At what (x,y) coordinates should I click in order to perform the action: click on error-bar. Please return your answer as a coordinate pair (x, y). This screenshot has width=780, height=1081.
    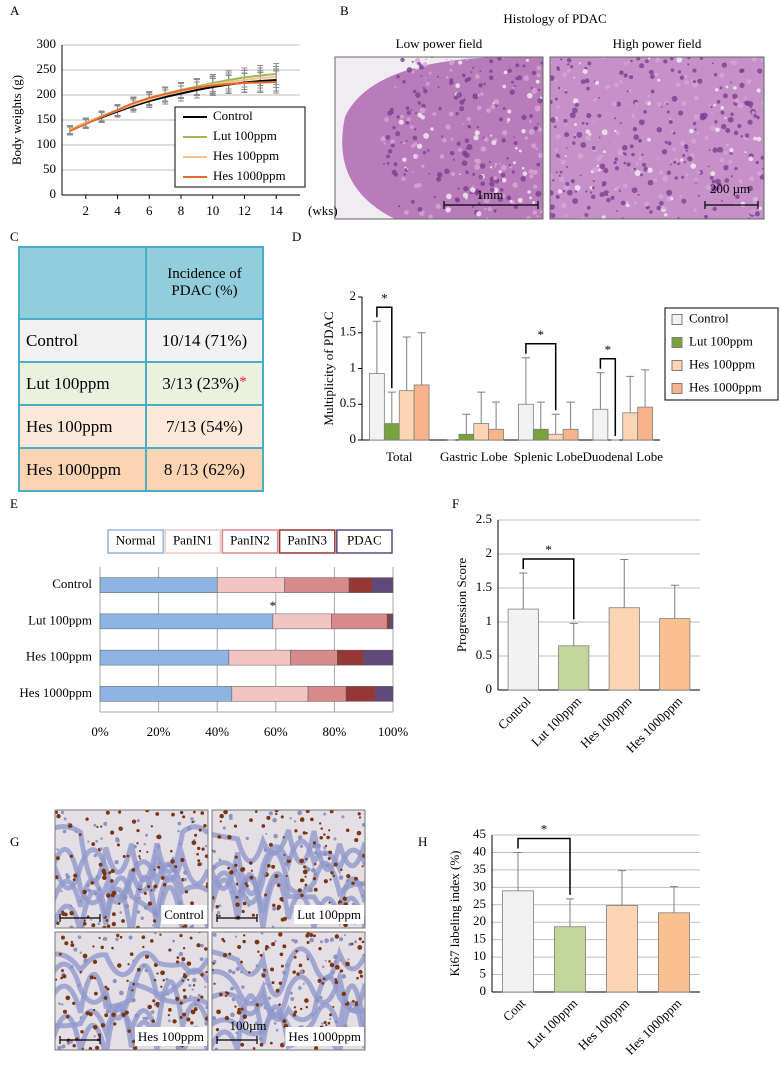
    Looking at the image, I should click on (376, 347).